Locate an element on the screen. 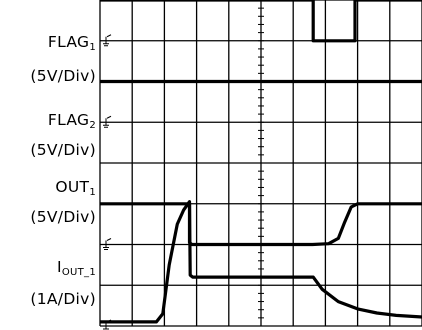  out1-scale: (5V/Div) is located at coordinates (63, 217).